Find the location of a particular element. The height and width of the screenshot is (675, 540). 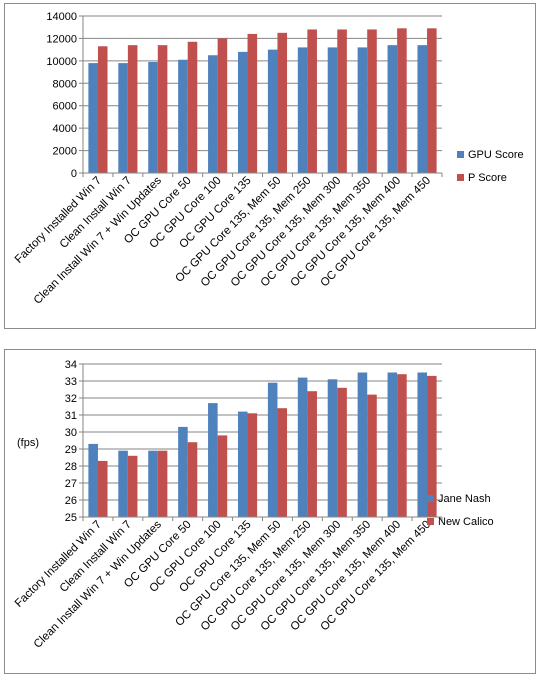

y-tick-label: 0 is located at coordinates (74, 174).